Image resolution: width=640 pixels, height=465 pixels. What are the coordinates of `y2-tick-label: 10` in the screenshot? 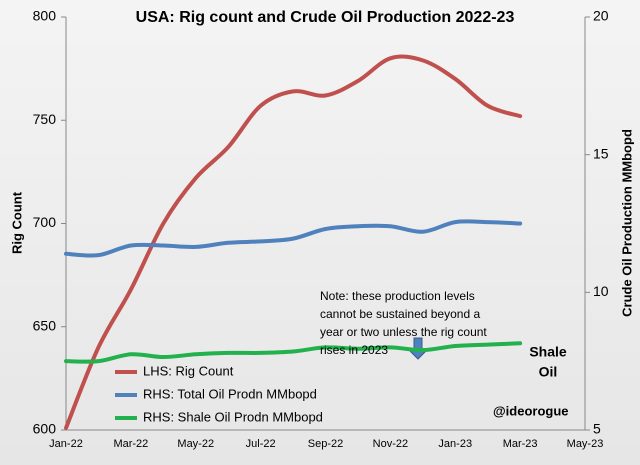 It's located at (601, 291).